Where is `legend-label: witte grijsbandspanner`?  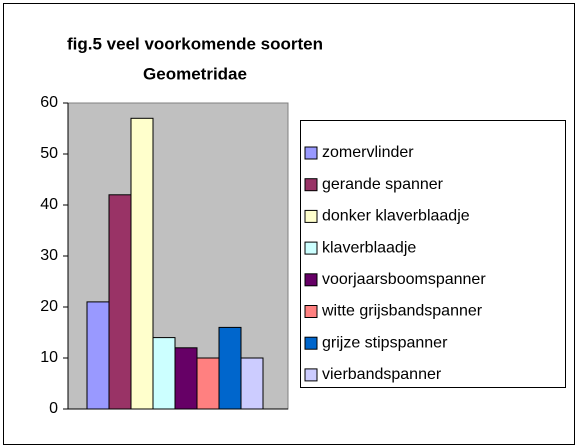 legend-label: witte grijsbandspanner is located at coordinates (402, 311).